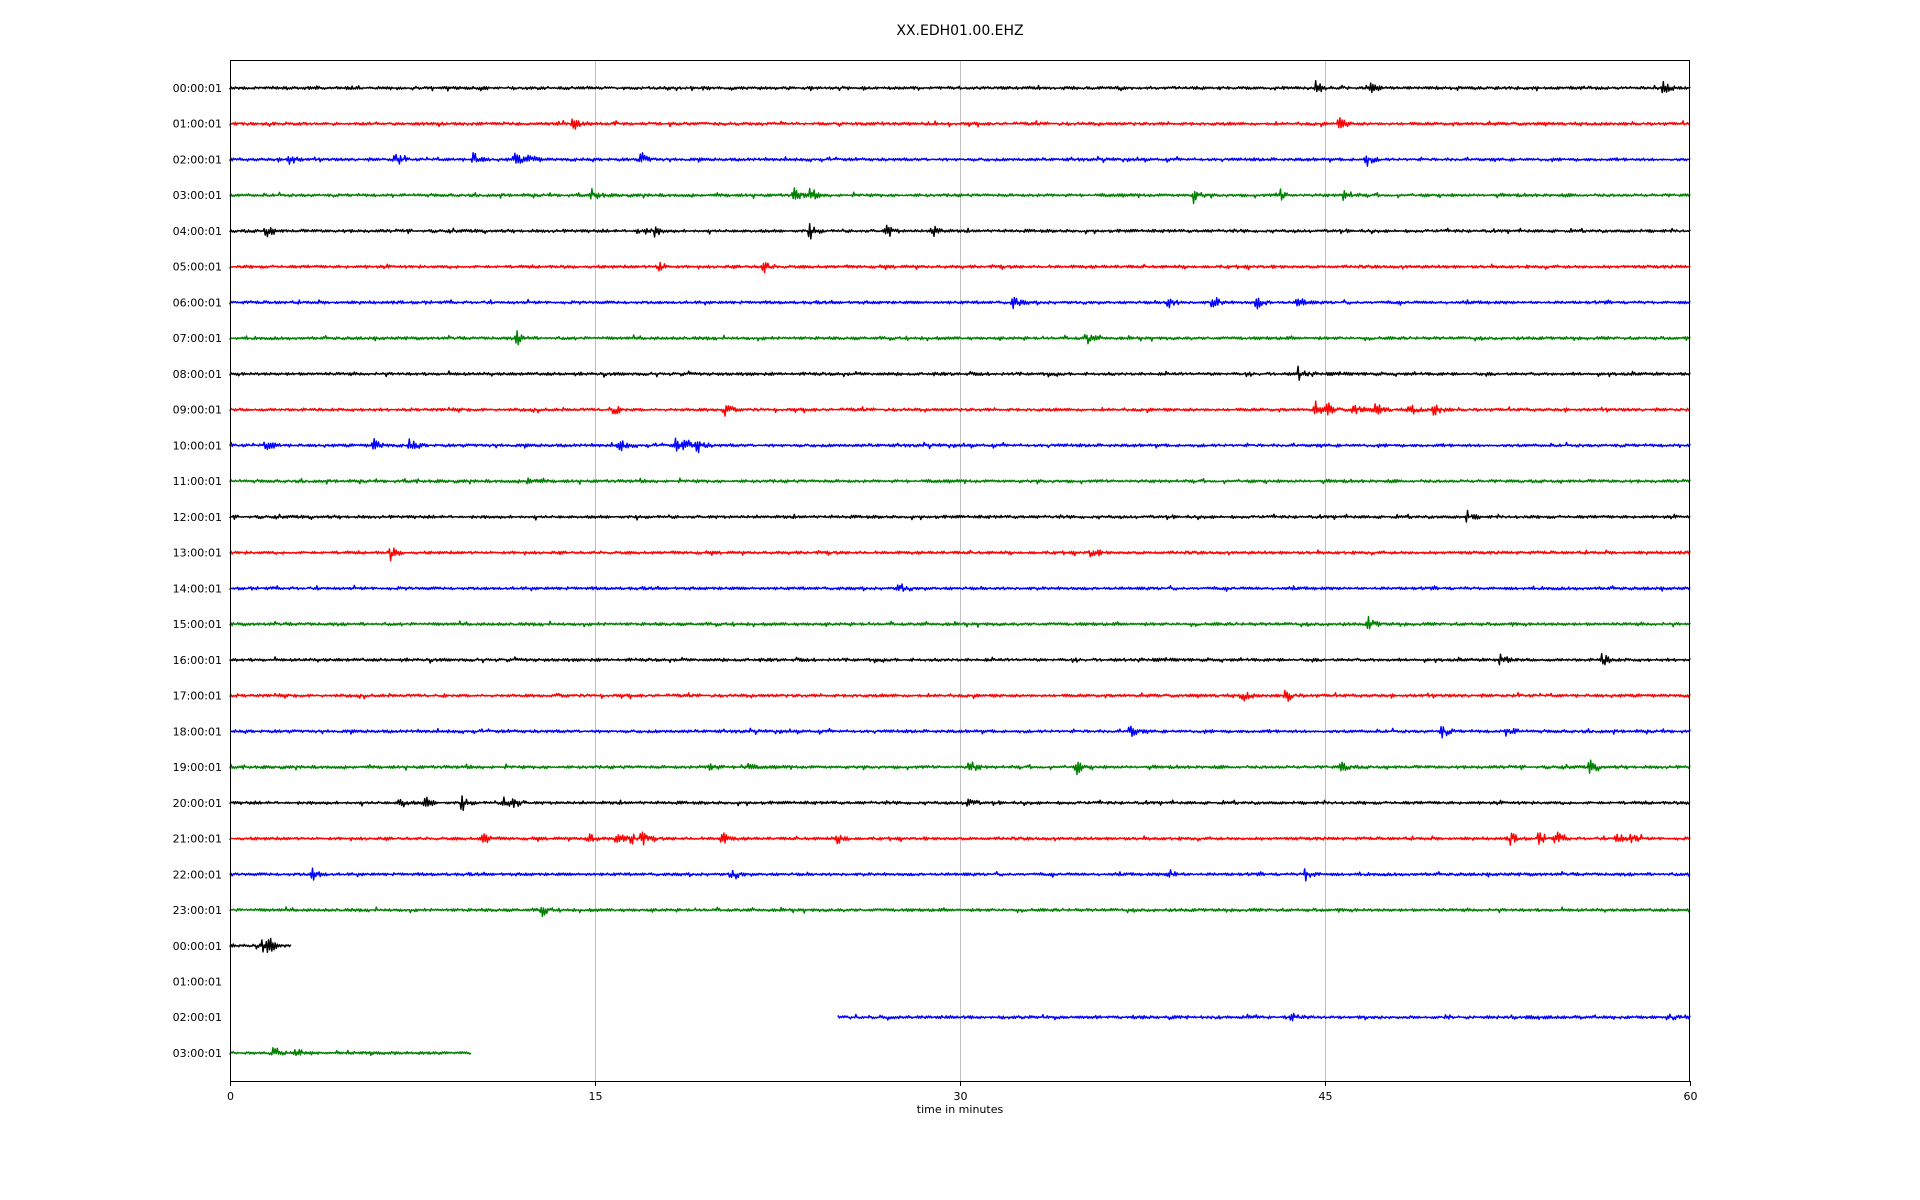 Image resolution: width=1920 pixels, height=1200 pixels. I want to click on row-time-label: 09:00:01, so click(197, 410).